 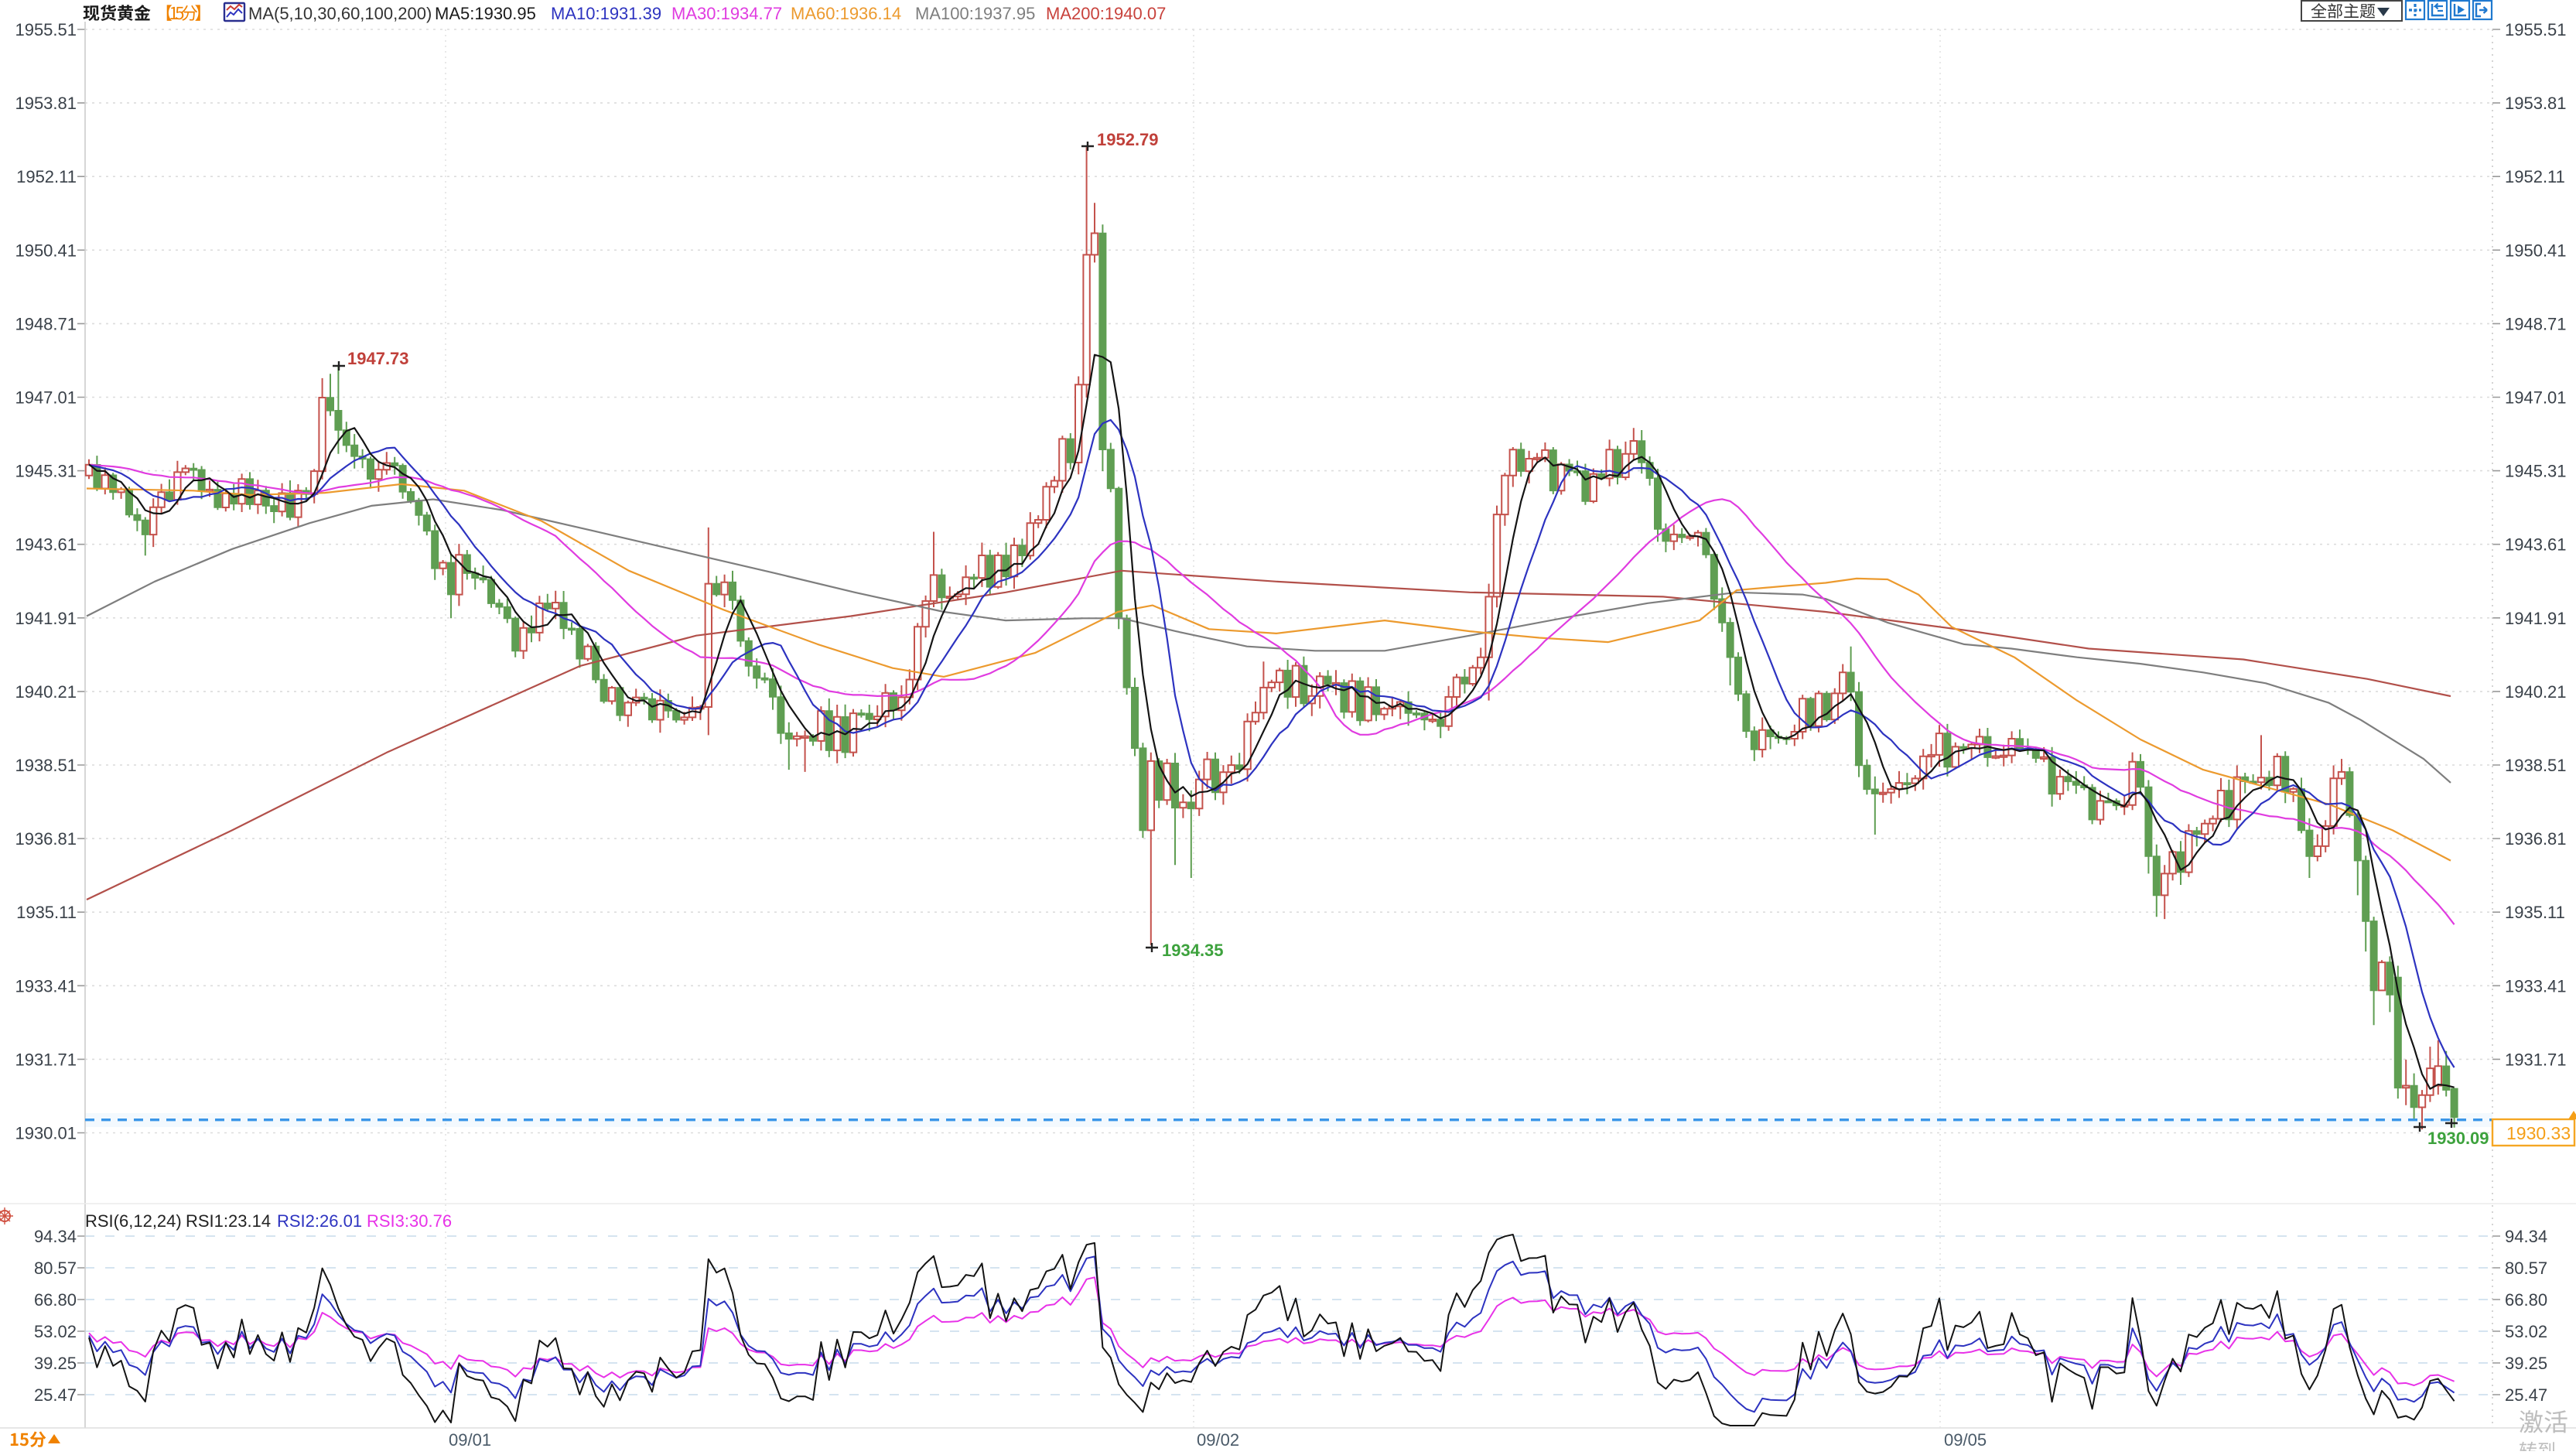 I want to click on svg-text: 1930.33, so click(x=2538, y=1133).